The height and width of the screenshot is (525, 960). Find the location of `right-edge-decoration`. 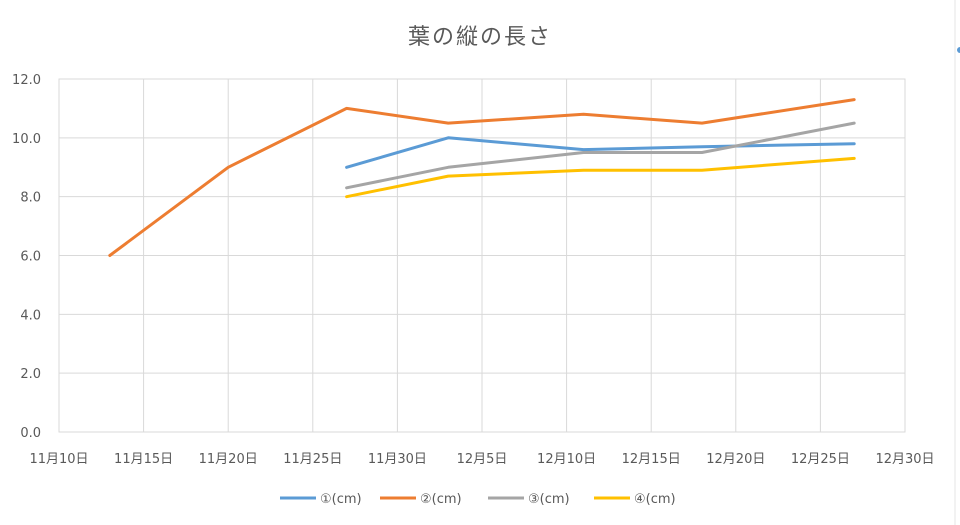

right-edge-decoration is located at coordinates (957, 262).